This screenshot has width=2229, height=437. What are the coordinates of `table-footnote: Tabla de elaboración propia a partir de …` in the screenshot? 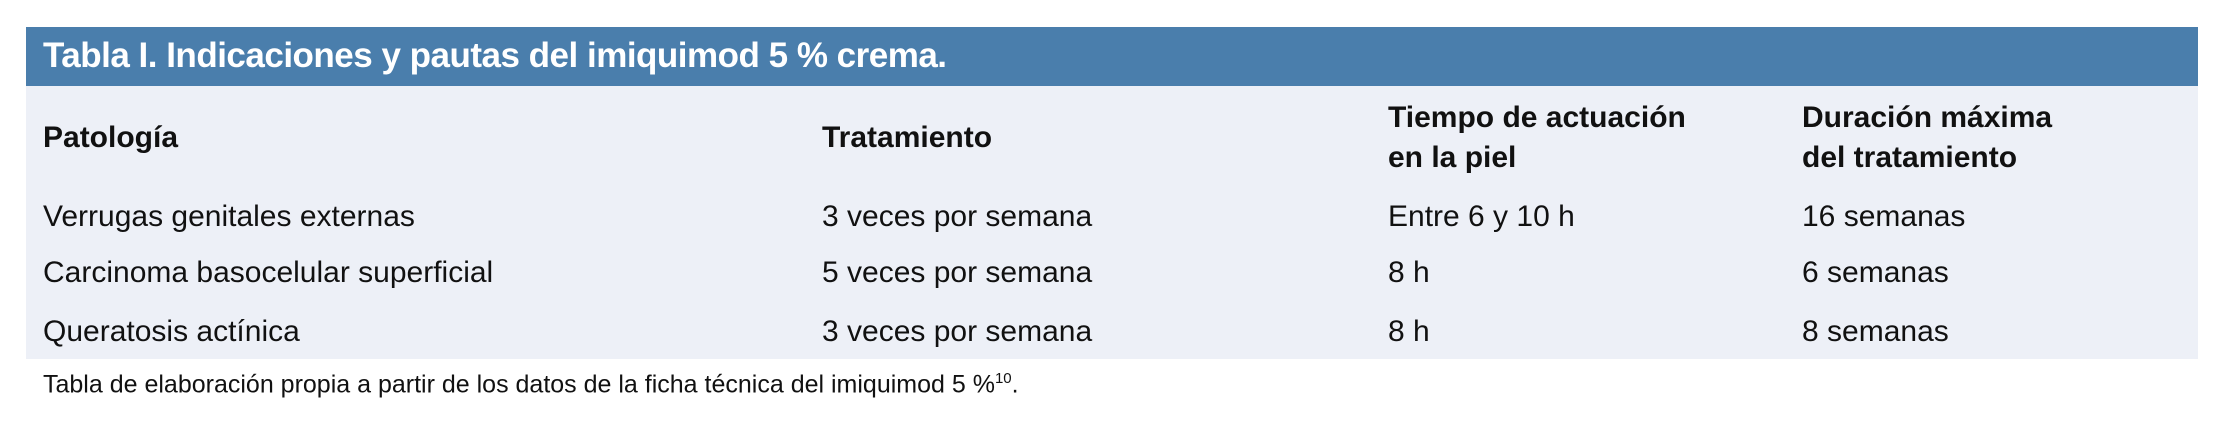 It's located at (531, 384).